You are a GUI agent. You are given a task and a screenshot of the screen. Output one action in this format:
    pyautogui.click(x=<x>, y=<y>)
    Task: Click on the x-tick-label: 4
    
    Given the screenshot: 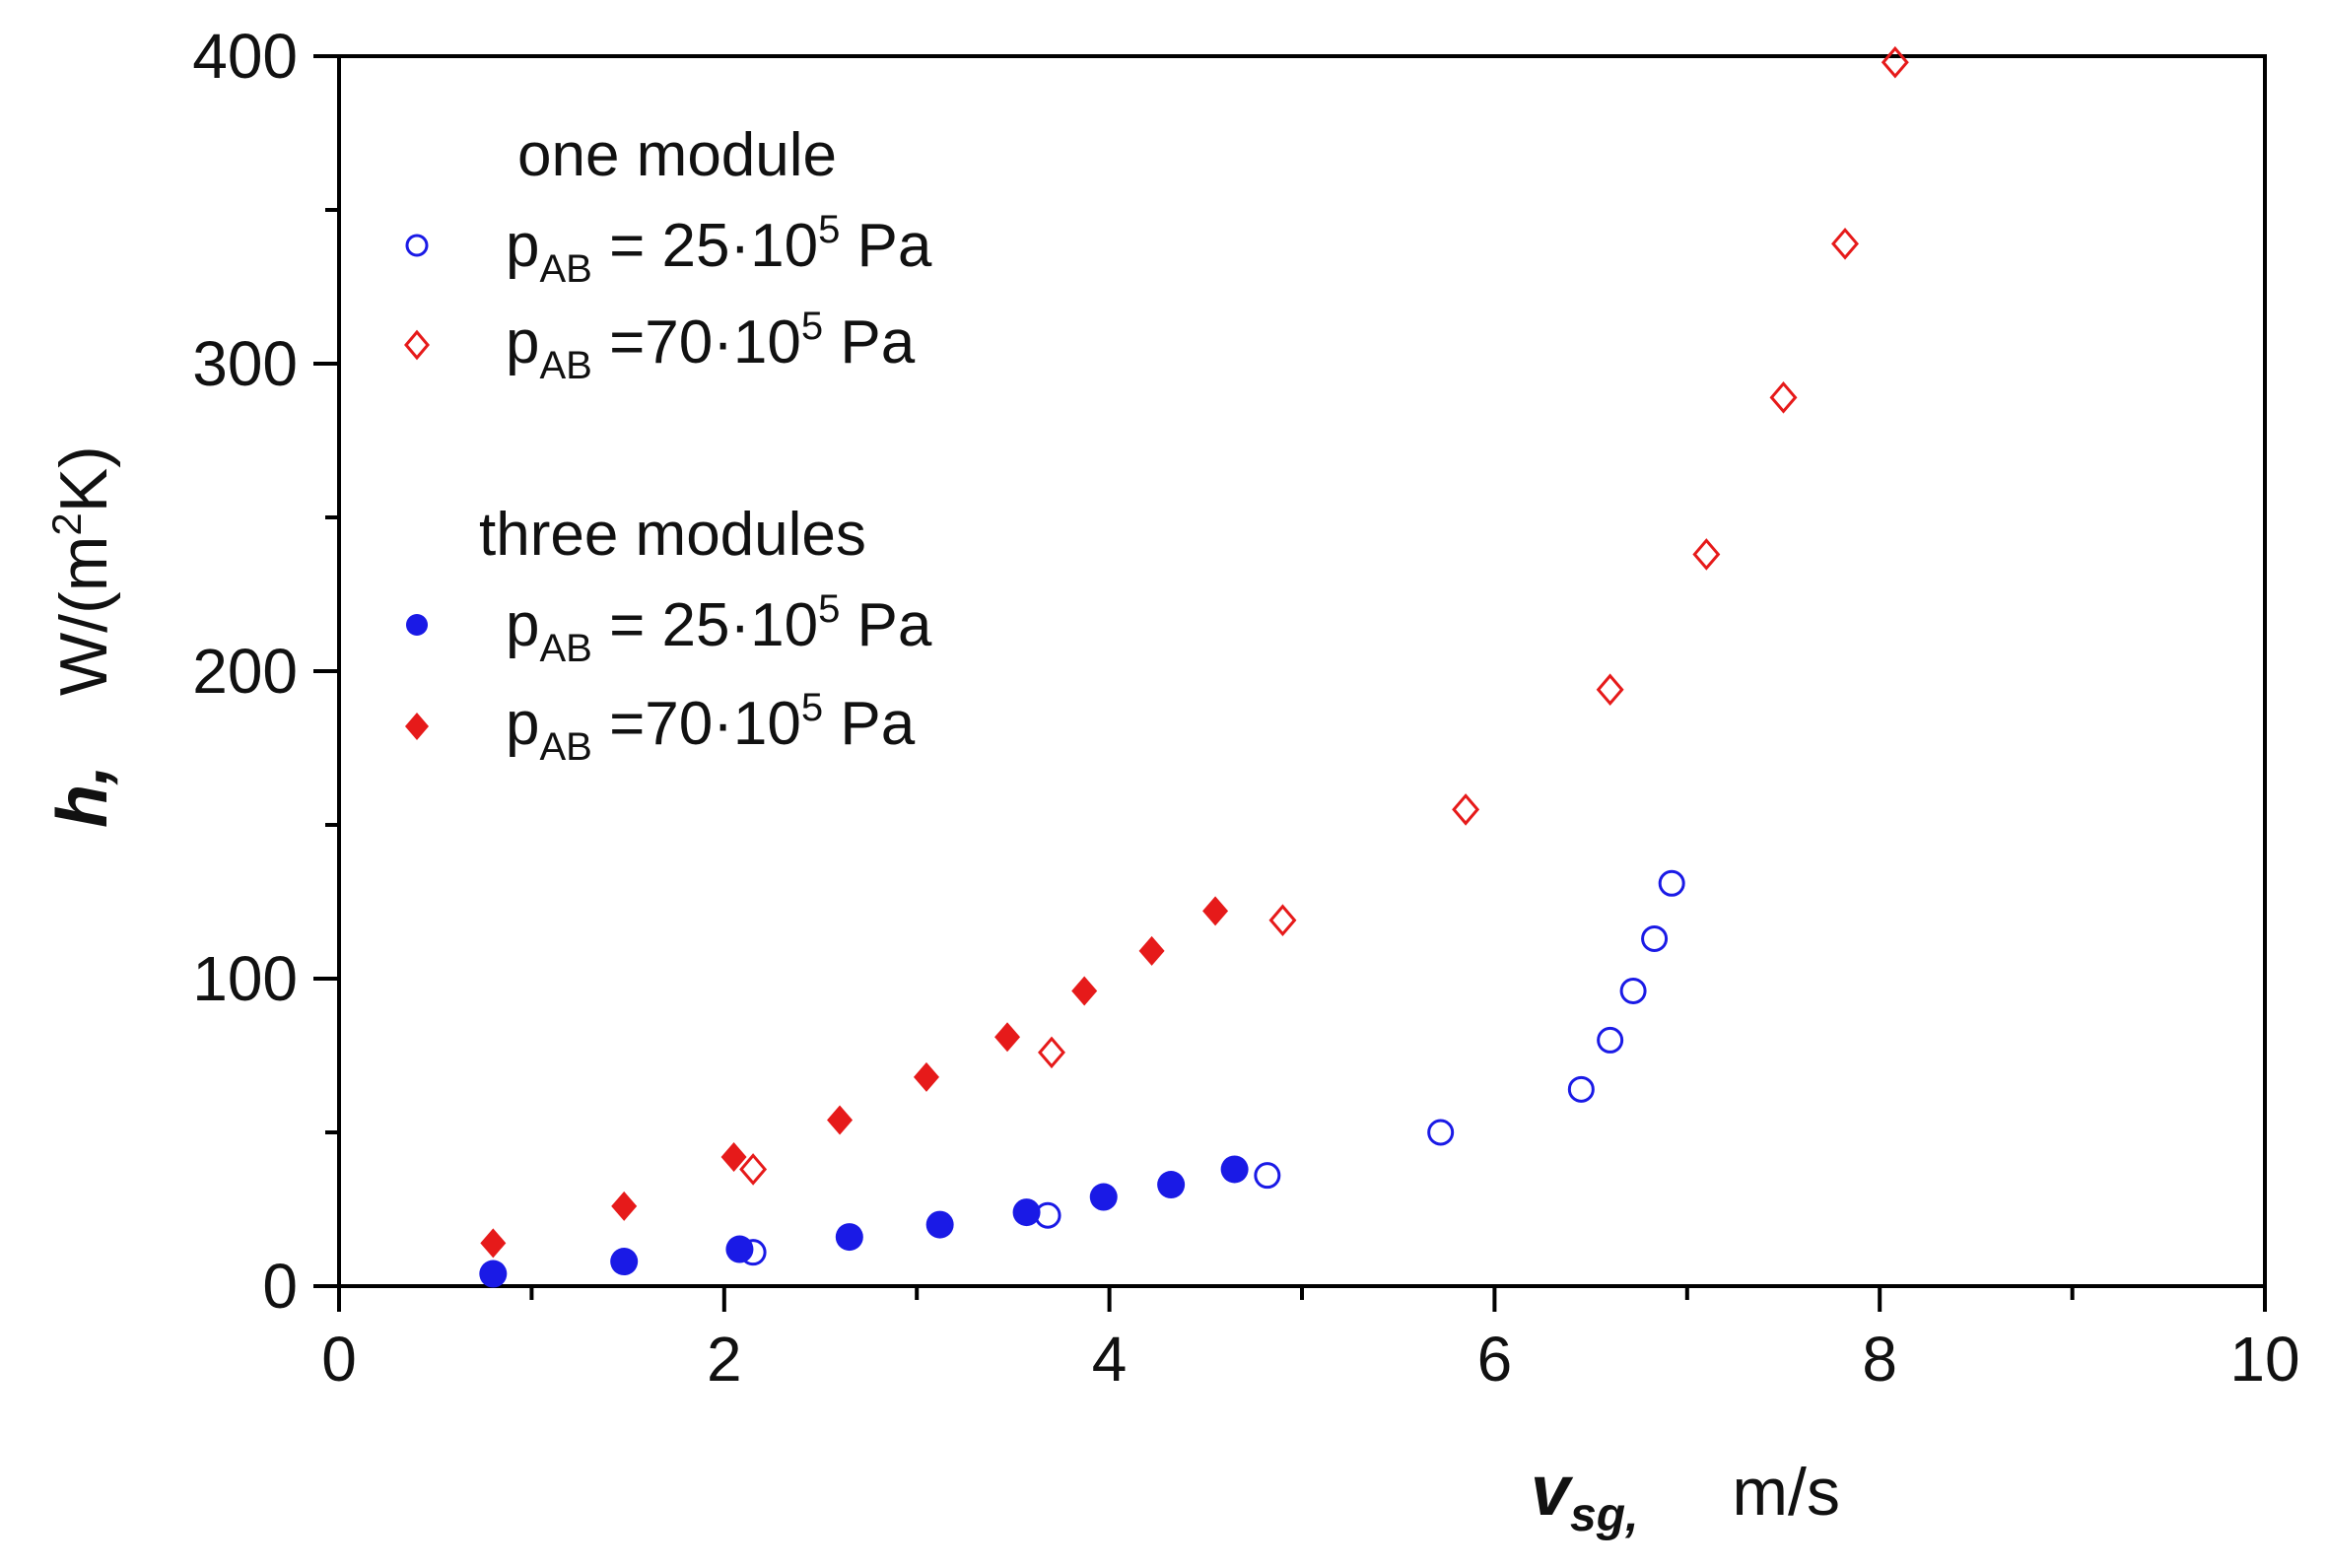 What is the action you would take?
    pyautogui.click(x=1110, y=1359)
    